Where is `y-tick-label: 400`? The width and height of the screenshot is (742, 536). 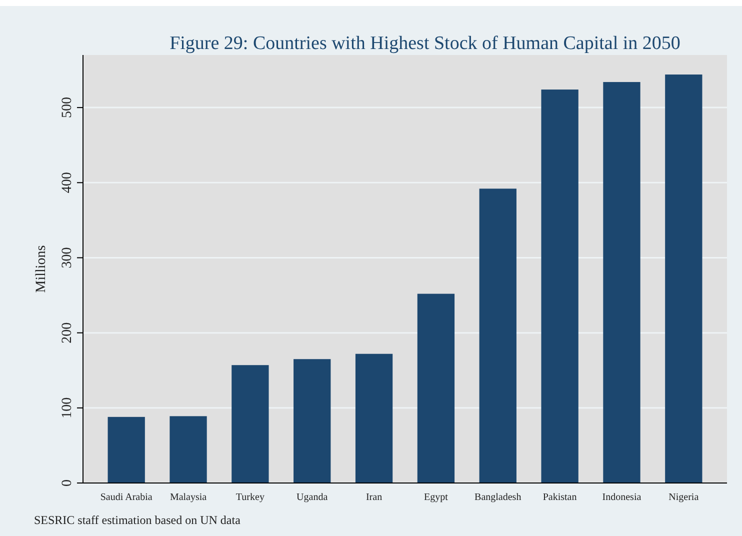 y-tick-label: 400 is located at coordinates (67, 183).